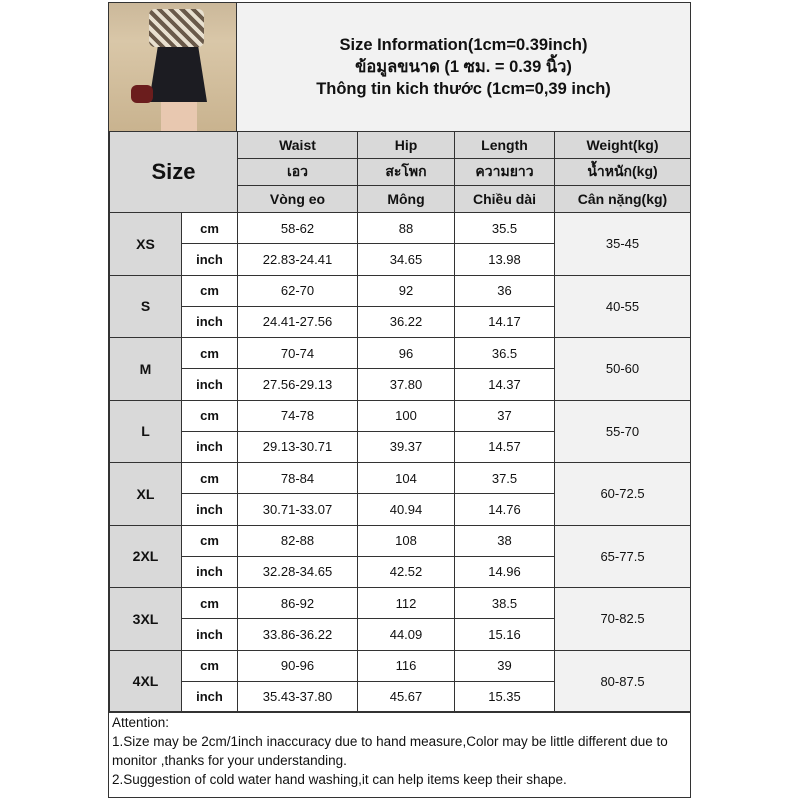  What do you see at coordinates (297, 228) in the screenshot?
I see `value-cell: 58-62` at bounding box center [297, 228].